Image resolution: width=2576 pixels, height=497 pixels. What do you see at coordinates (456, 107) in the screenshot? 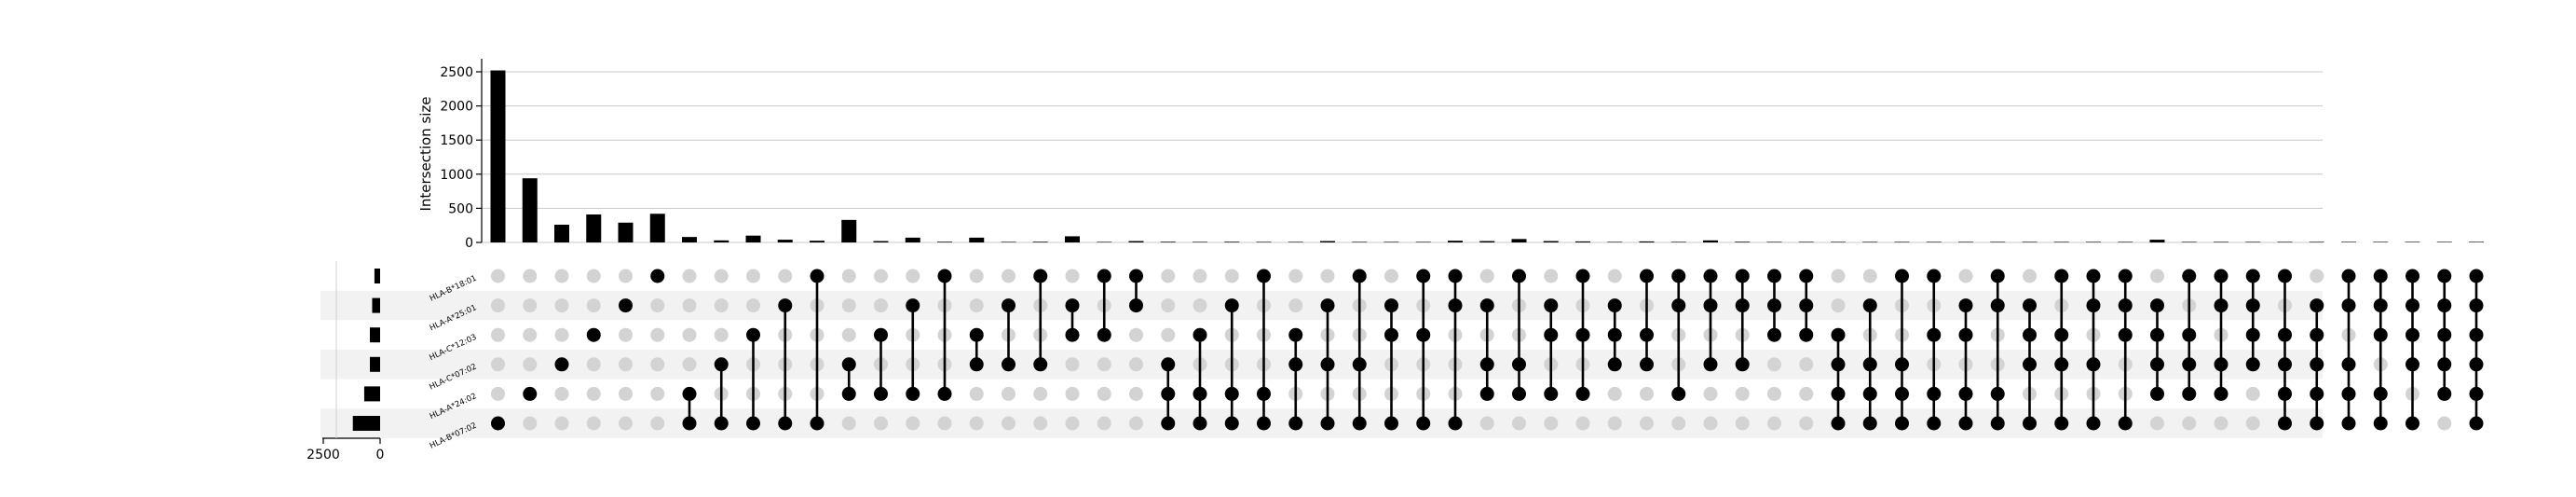
I see `y-tick-label: 2000` at bounding box center [456, 107].